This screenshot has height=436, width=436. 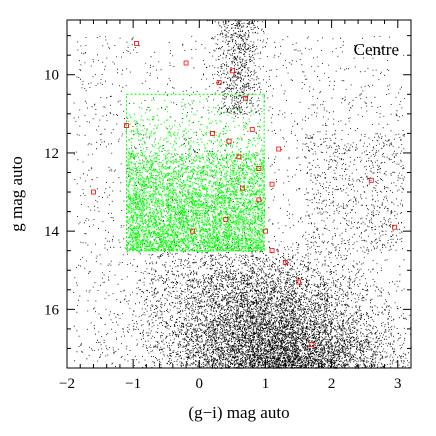 I want to click on x-tick-label: 3, so click(x=398, y=384).